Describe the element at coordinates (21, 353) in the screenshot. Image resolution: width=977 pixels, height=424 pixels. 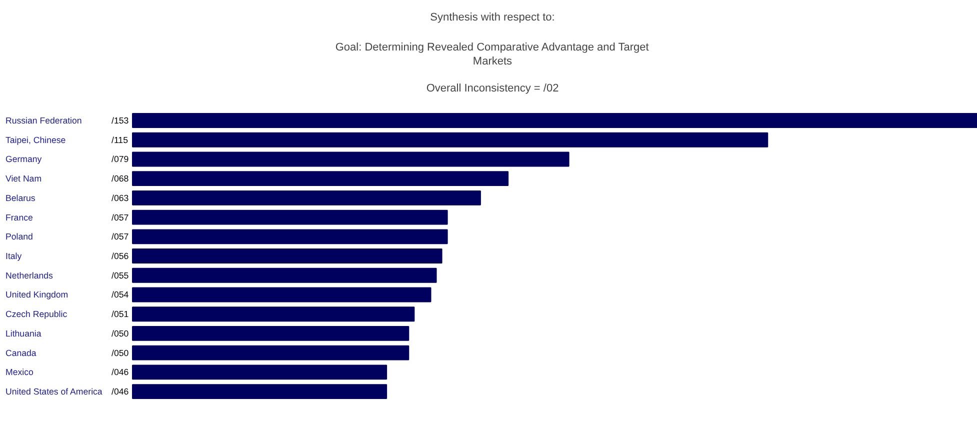
I see `y-tick-label: Canada` at that location.